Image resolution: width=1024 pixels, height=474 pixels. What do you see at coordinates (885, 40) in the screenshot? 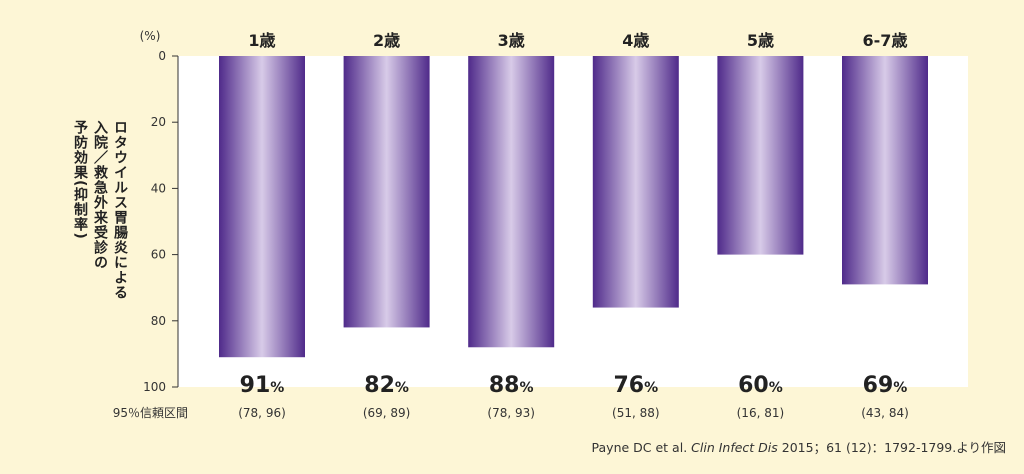
I see `category-label: 6-7歳` at bounding box center [885, 40].